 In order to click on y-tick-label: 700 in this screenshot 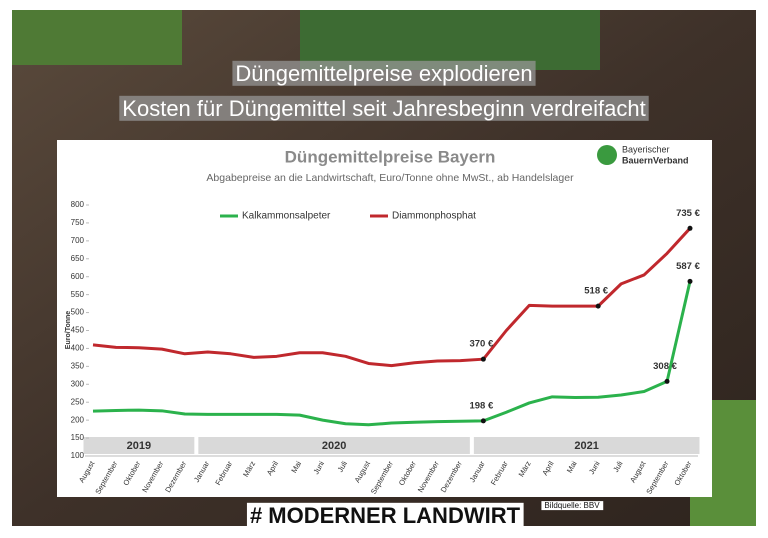, I will do `click(78, 240)`.